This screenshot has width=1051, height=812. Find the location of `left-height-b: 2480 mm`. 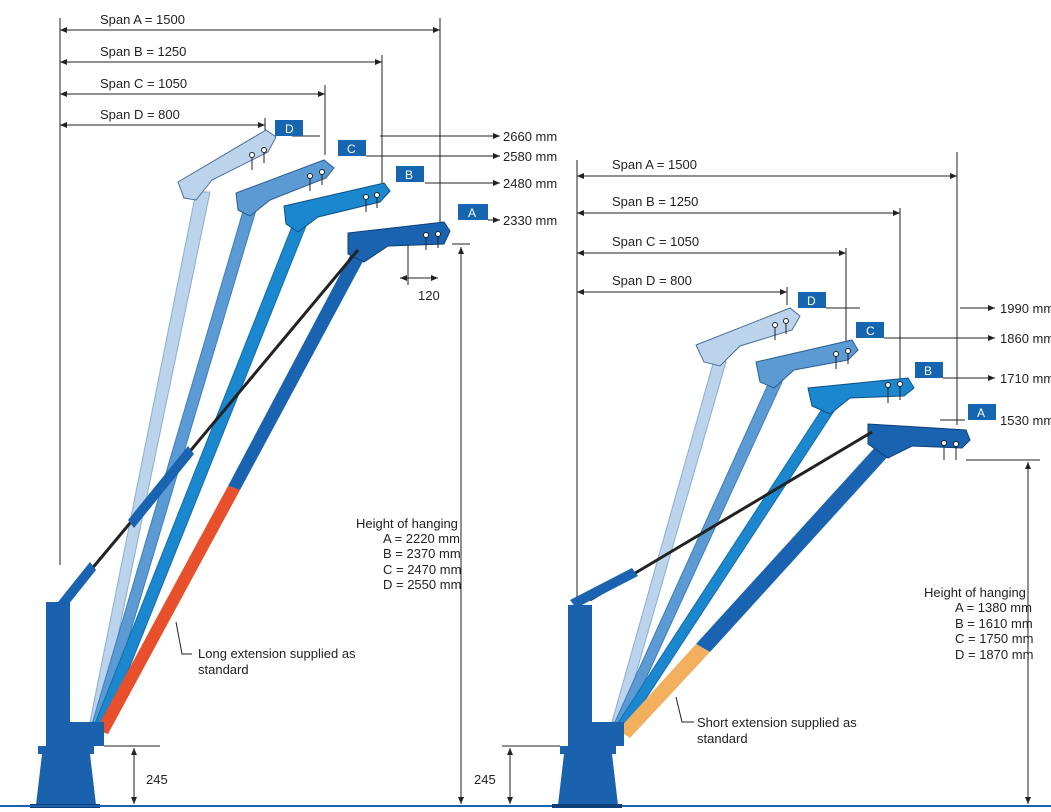

left-height-b: 2480 mm is located at coordinates (530, 183).